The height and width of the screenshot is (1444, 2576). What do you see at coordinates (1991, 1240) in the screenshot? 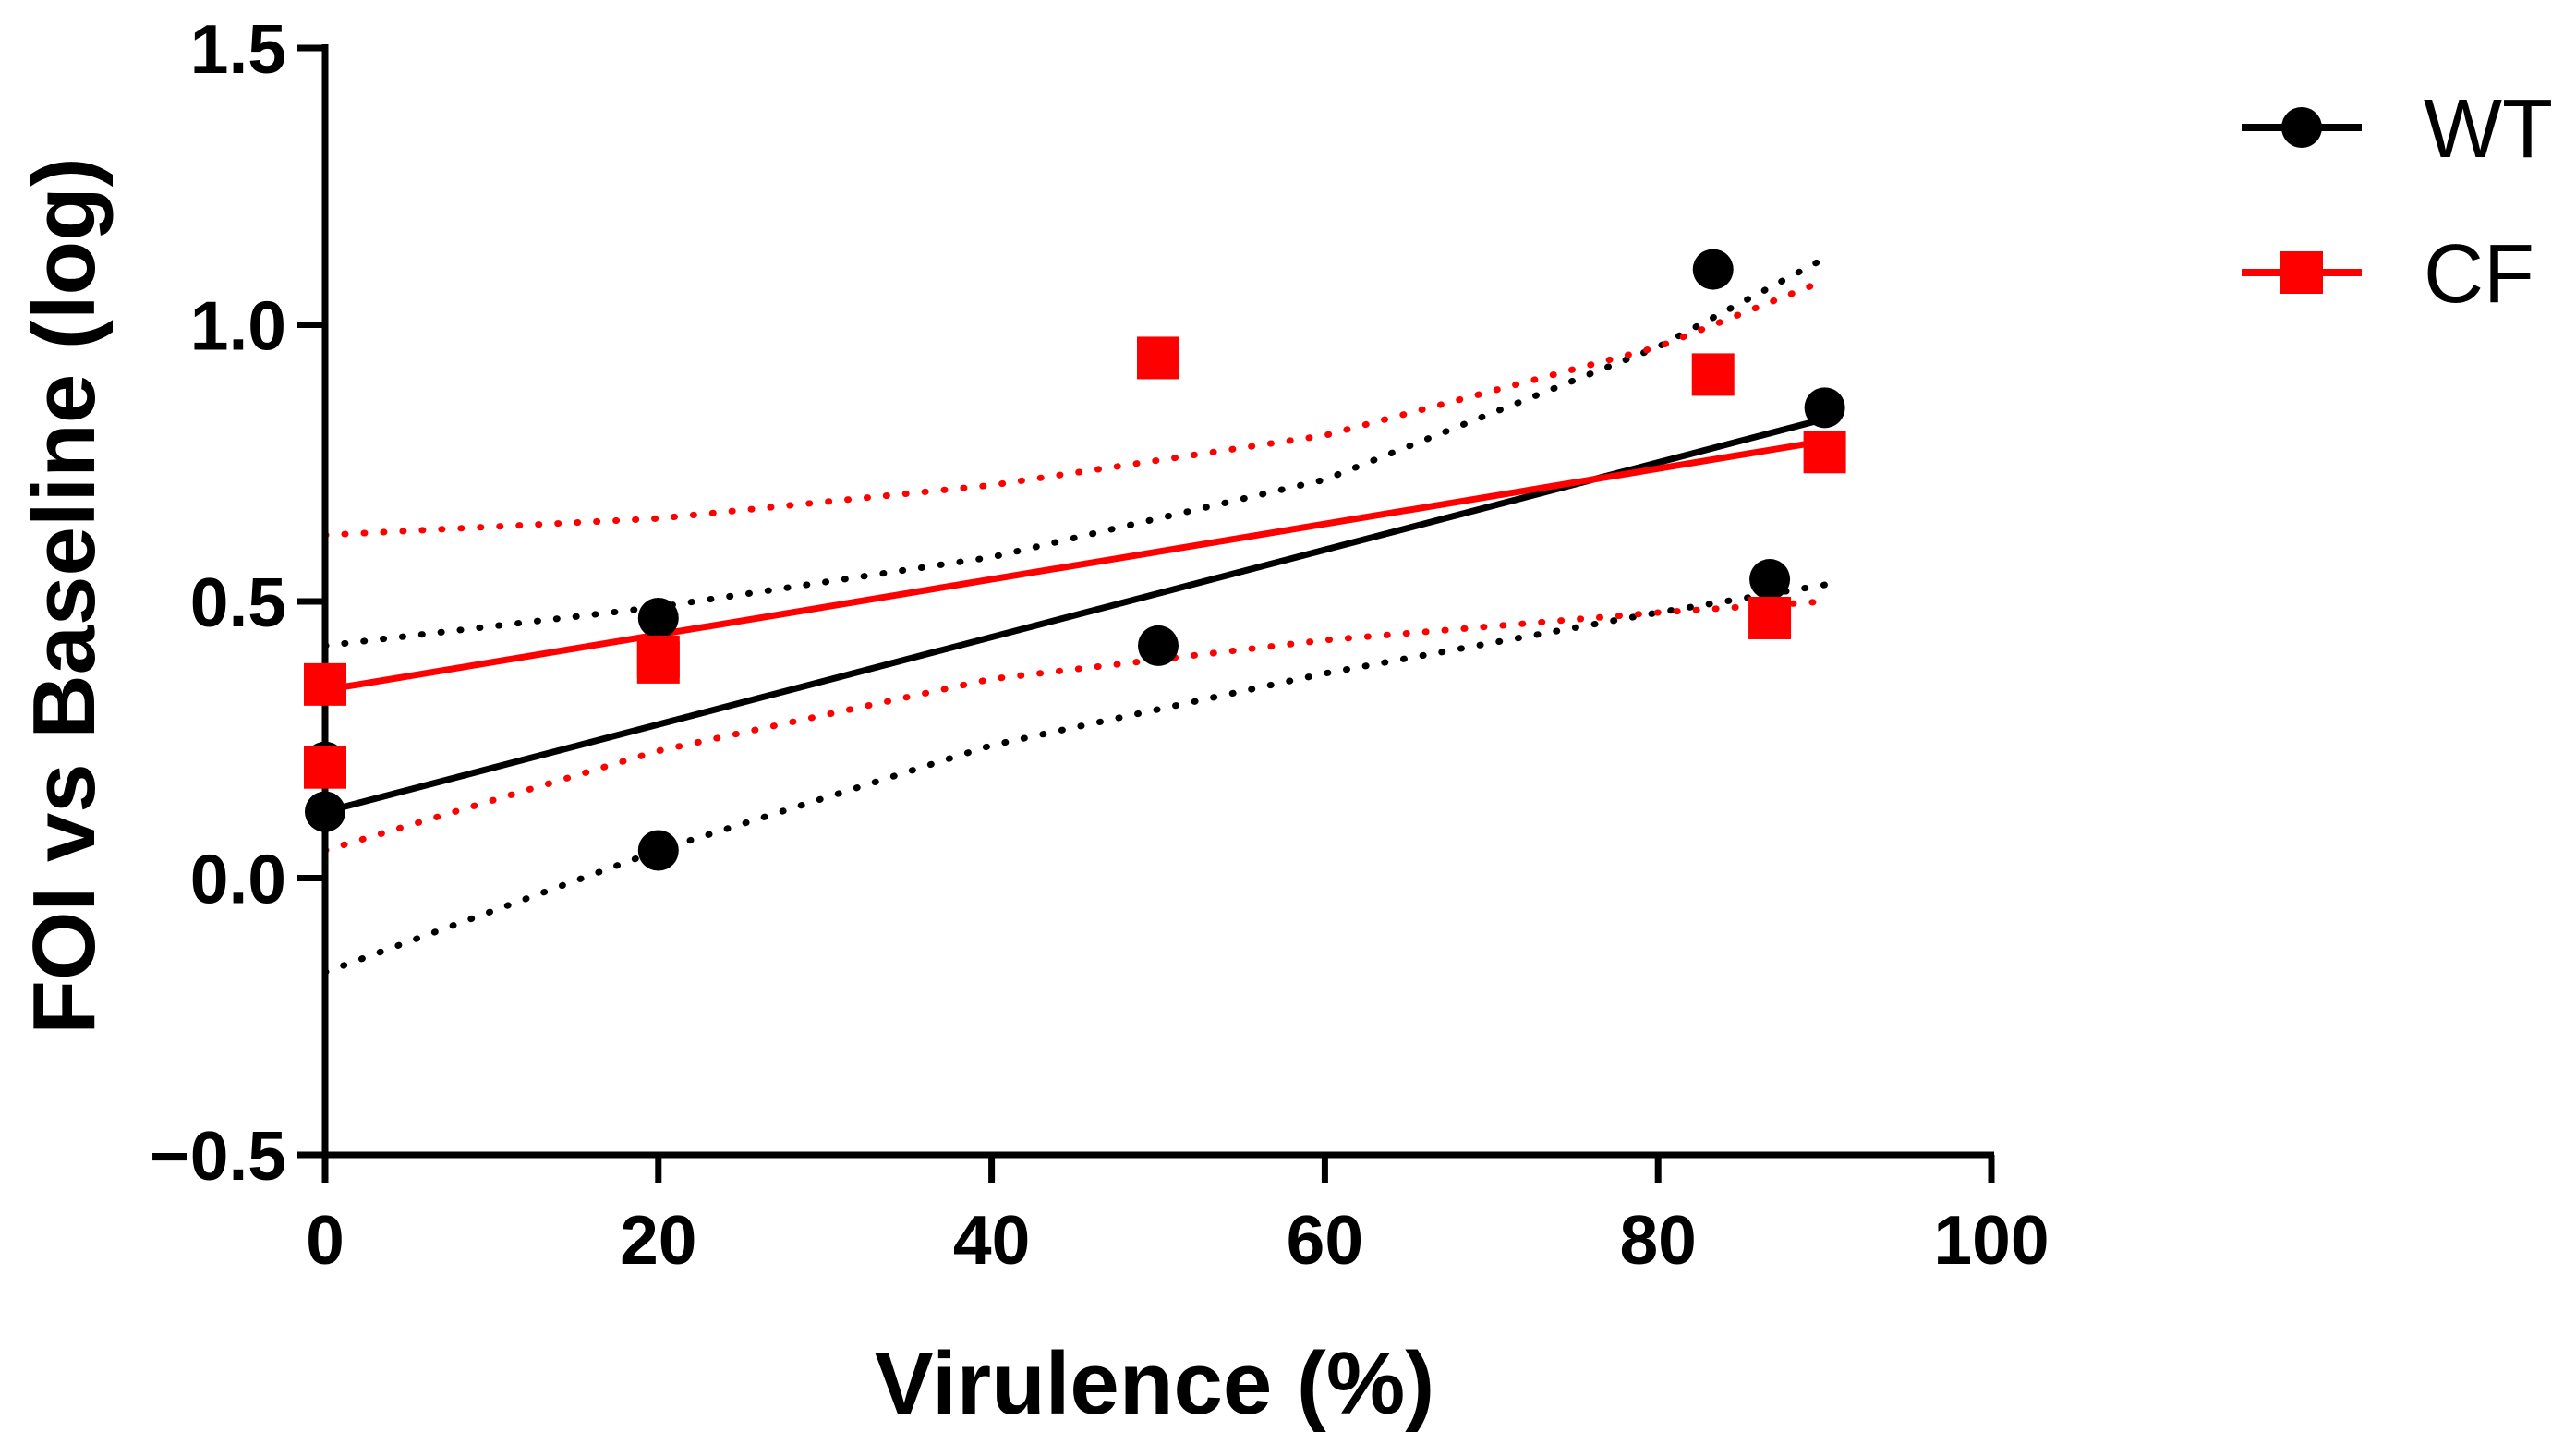
I see `x-tick-label: 100` at bounding box center [1991, 1240].